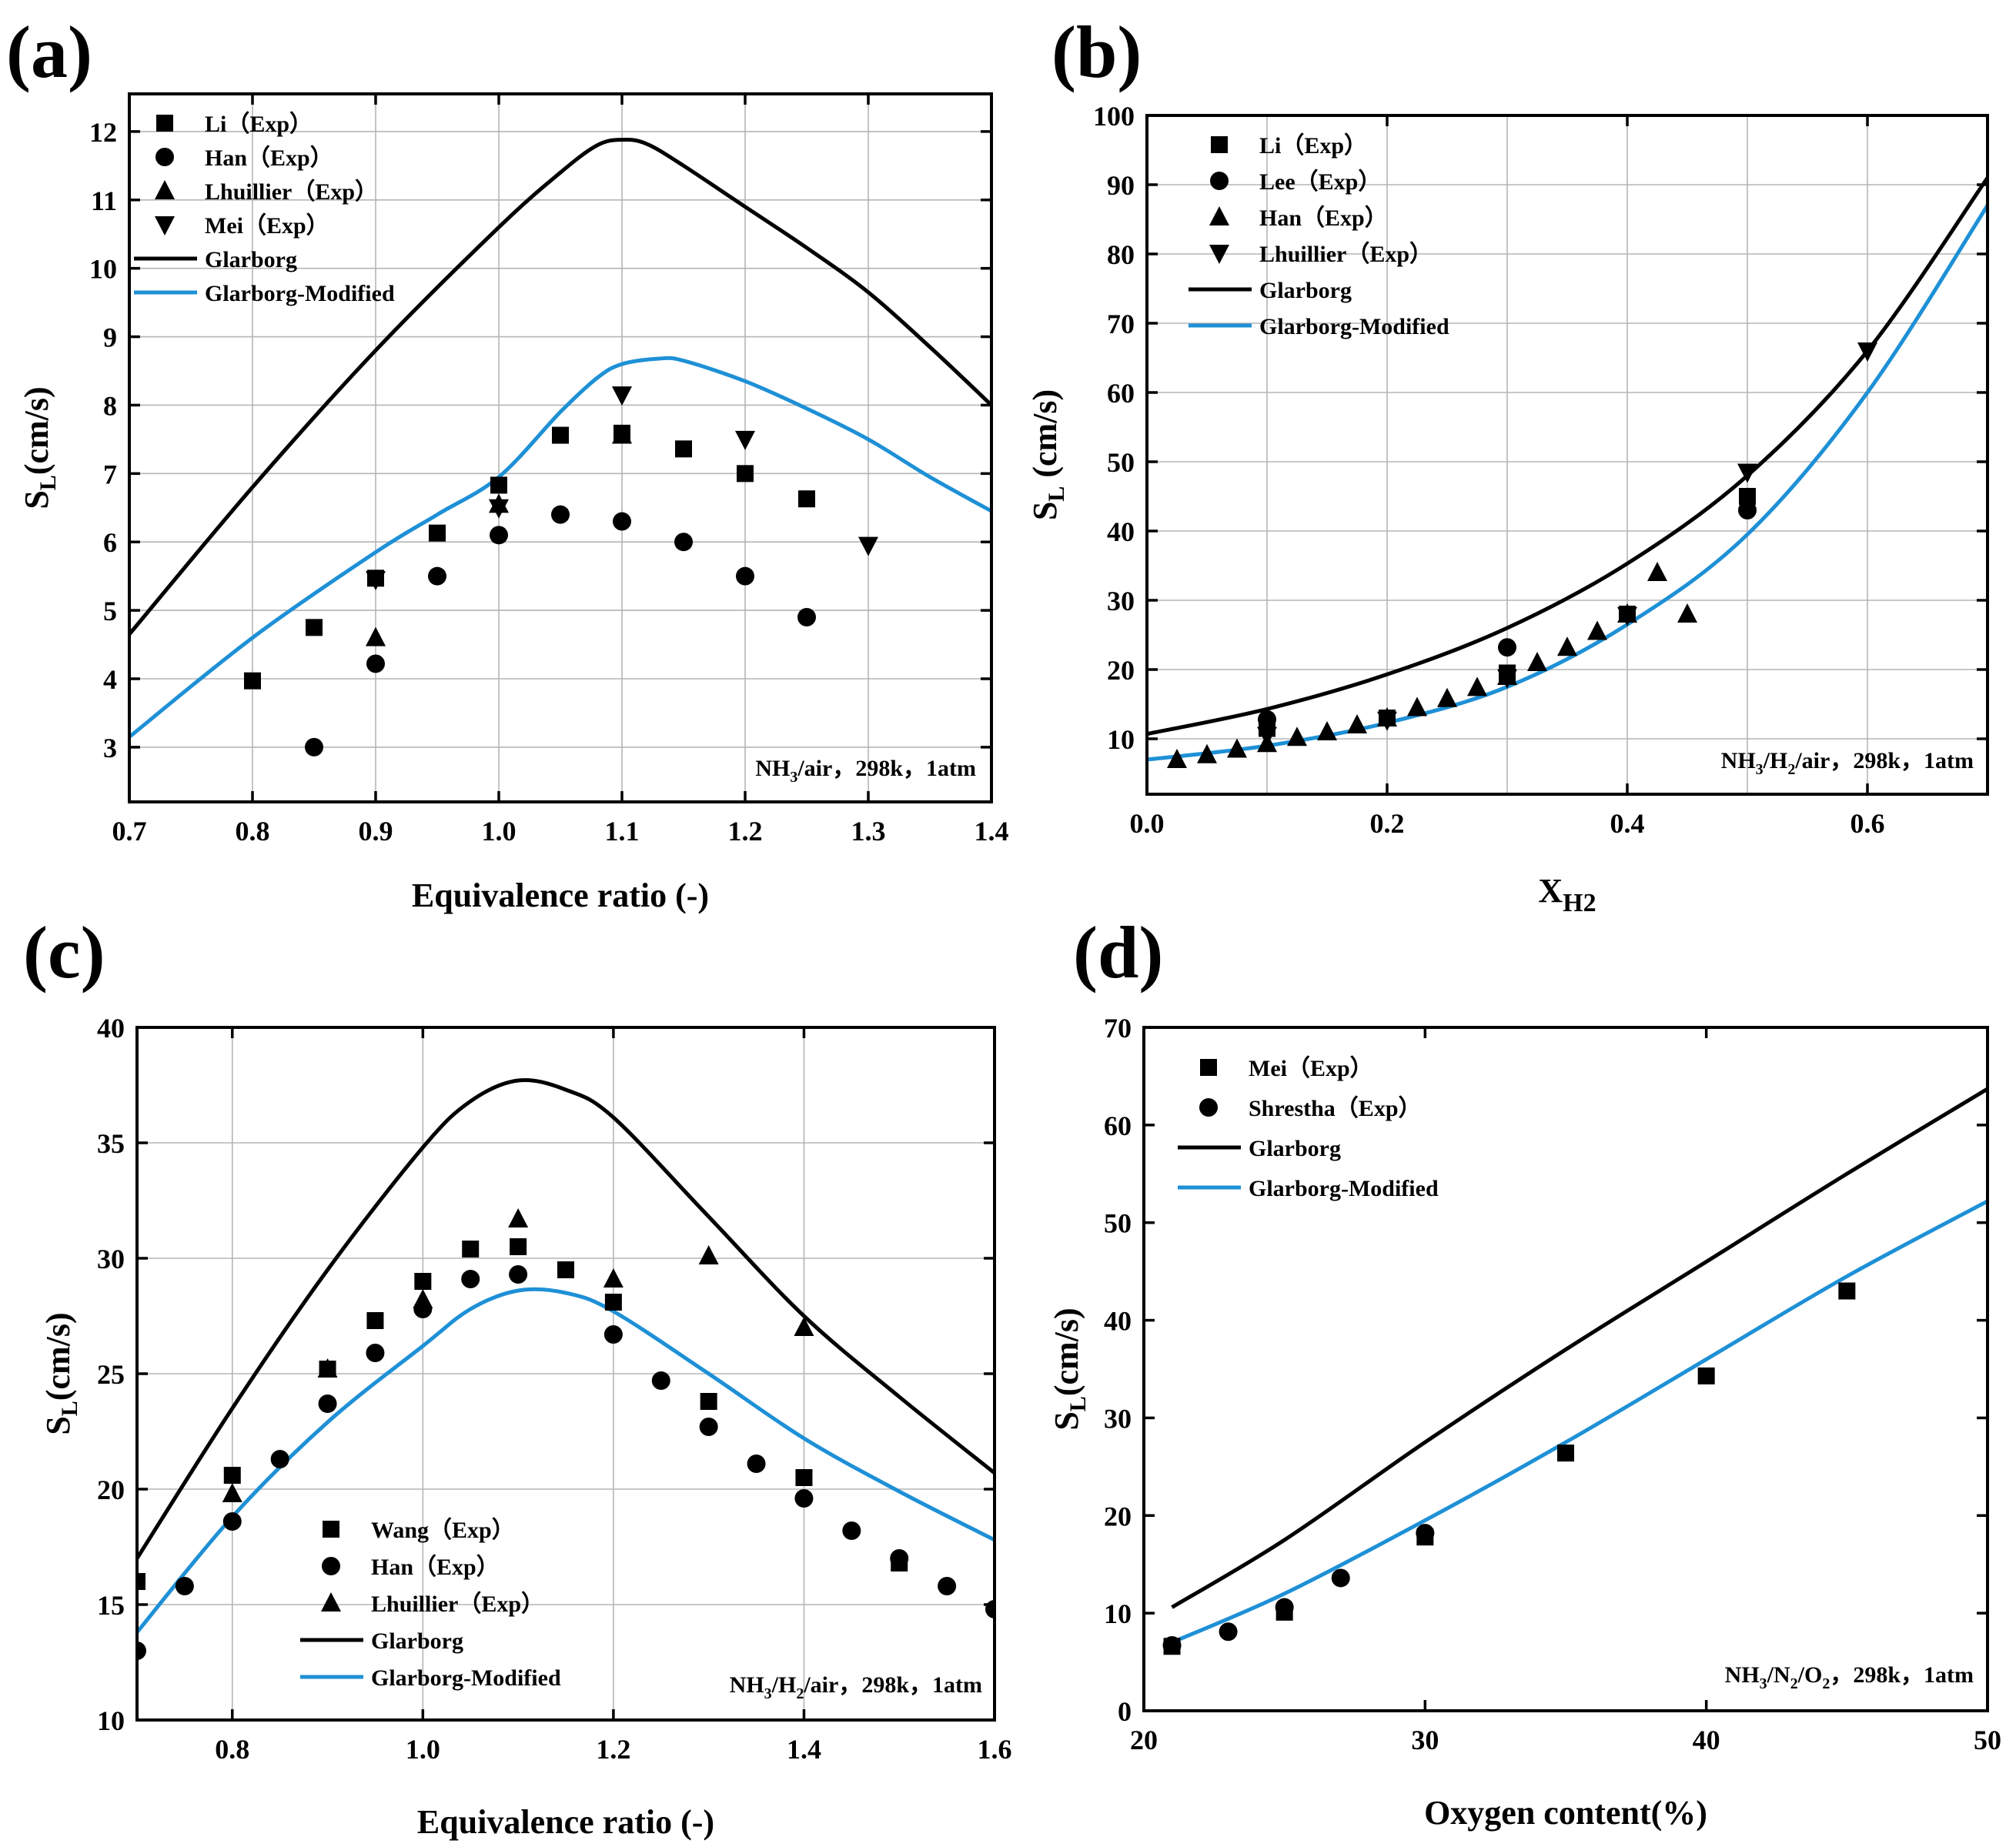 The width and height of the screenshot is (2016, 1847). What do you see at coordinates (110, 405) in the screenshot?
I see `y-tick-label: 8` at bounding box center [110, 405].